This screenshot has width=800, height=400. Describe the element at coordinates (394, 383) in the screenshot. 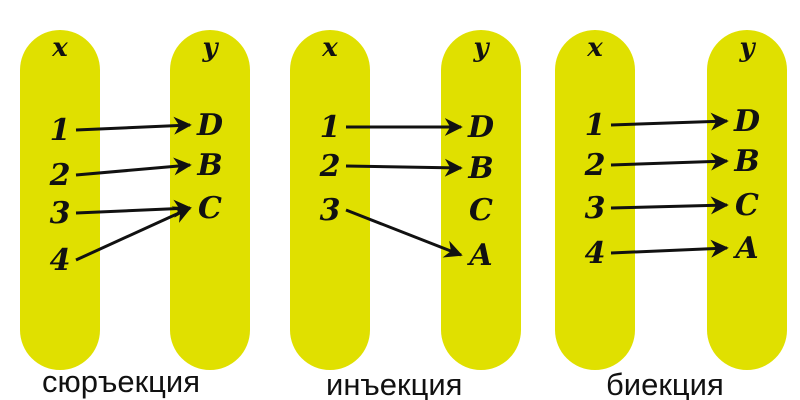

I see `caption-injection: инъекция` at that location.